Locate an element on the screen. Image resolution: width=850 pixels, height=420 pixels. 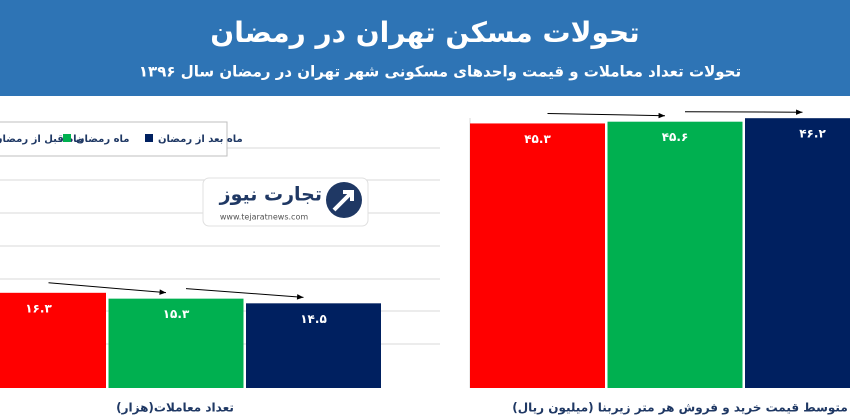
value-label: ۴۵.۳ is located at coordinates (537, 139).